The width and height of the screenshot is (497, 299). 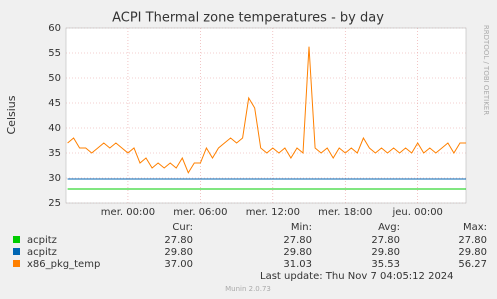 What do you see at coordinates (54, 178) in the screenshot?
I see `y-tick-label: 30` at bounding box center [54, 178].